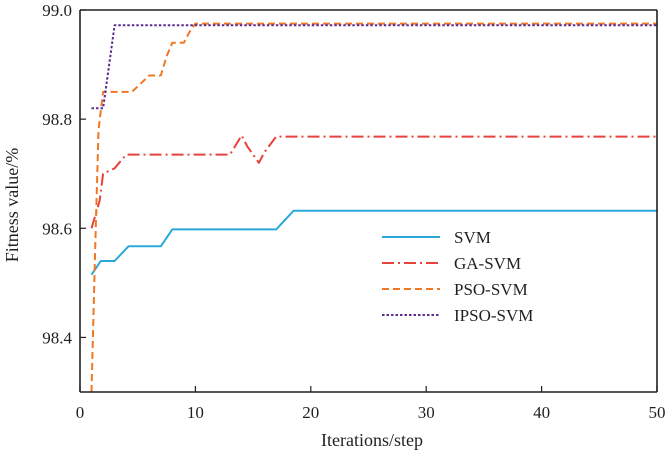 The image size is (666, 454). I want to click on legend-label-ipso-svm: IPSO-SVM, so click(493, 315).